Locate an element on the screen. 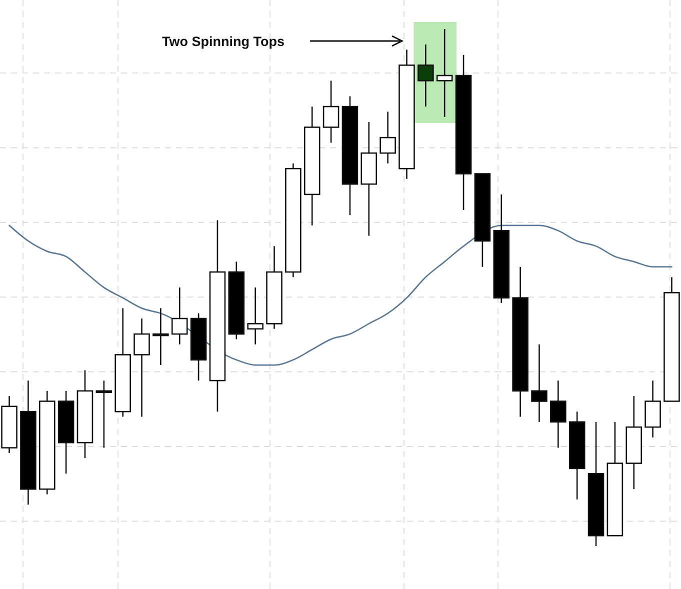 This screenshot has width=681, height=589. annotation: Two Spinning Tops is located at coordinates (223, 41).